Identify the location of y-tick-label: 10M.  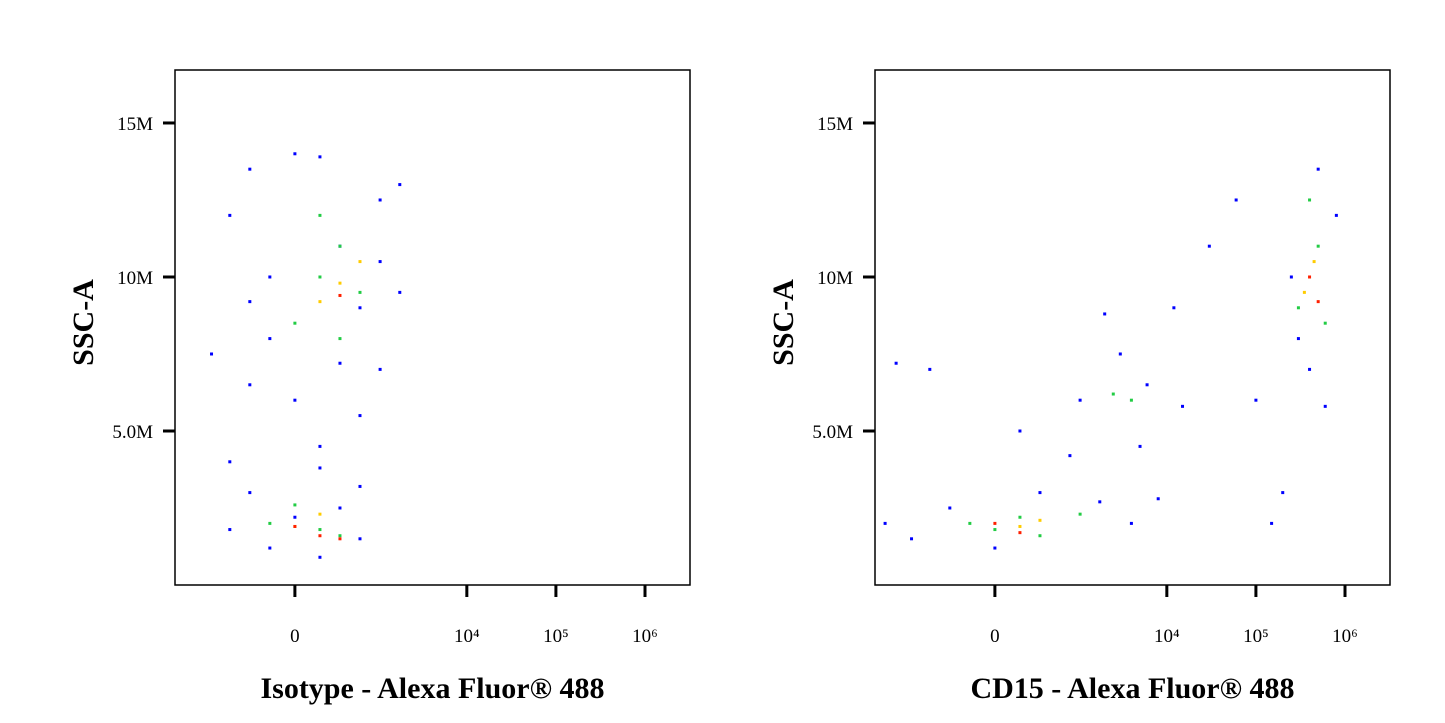
(835, 278).